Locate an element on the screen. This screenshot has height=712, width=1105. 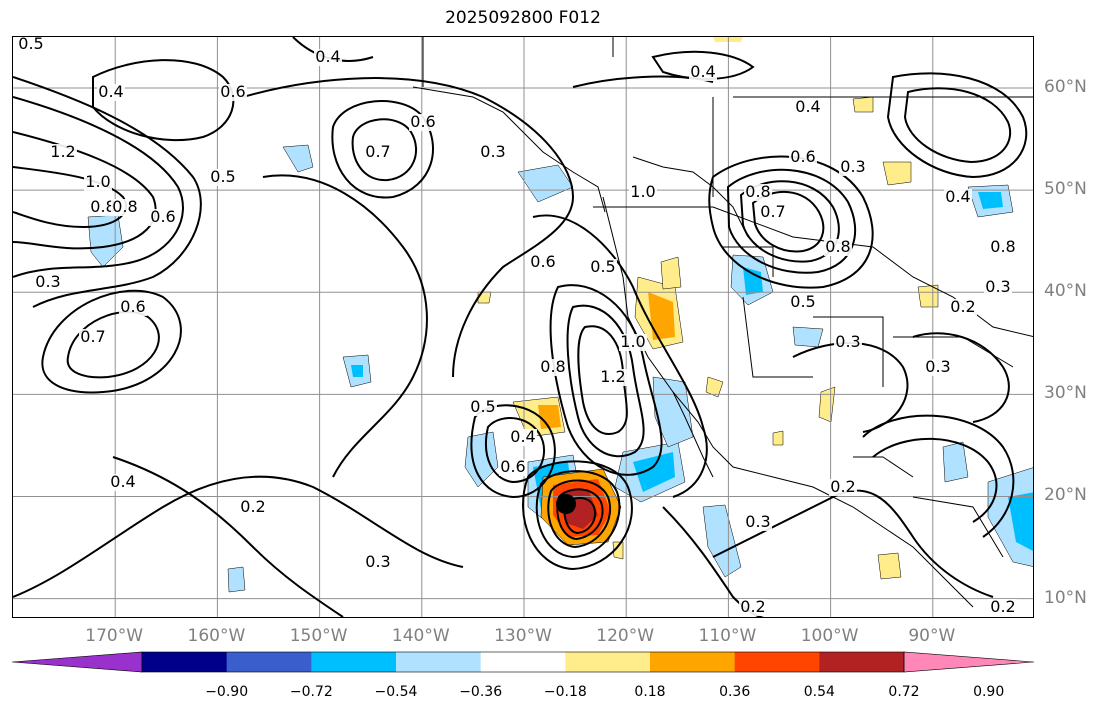
colorbar-tick-label: −0.54 is located at coordinates (396, 692).